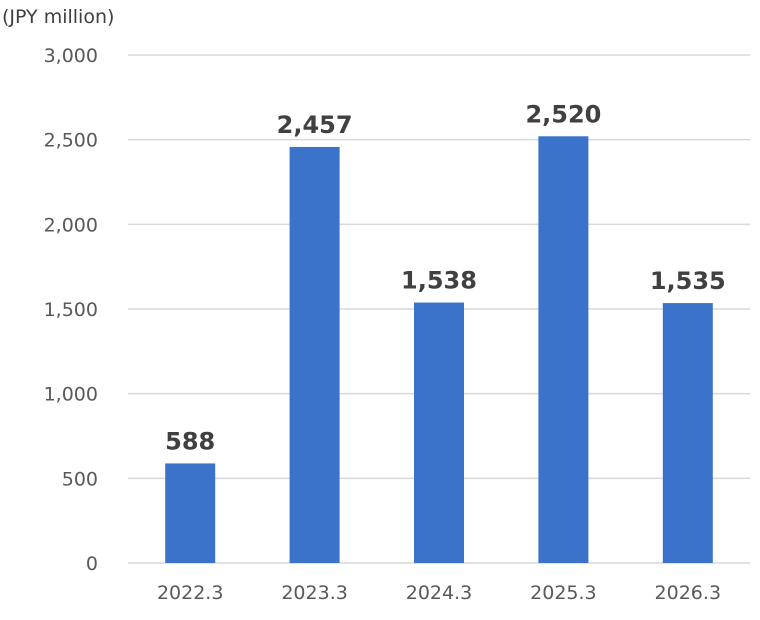 Image resolution: width=760 pixels, height=620 pixels. What do you see at coordinates (439, 432) in the screenshot?
I see `bar-2024.3` at bounding box center [439, 432].